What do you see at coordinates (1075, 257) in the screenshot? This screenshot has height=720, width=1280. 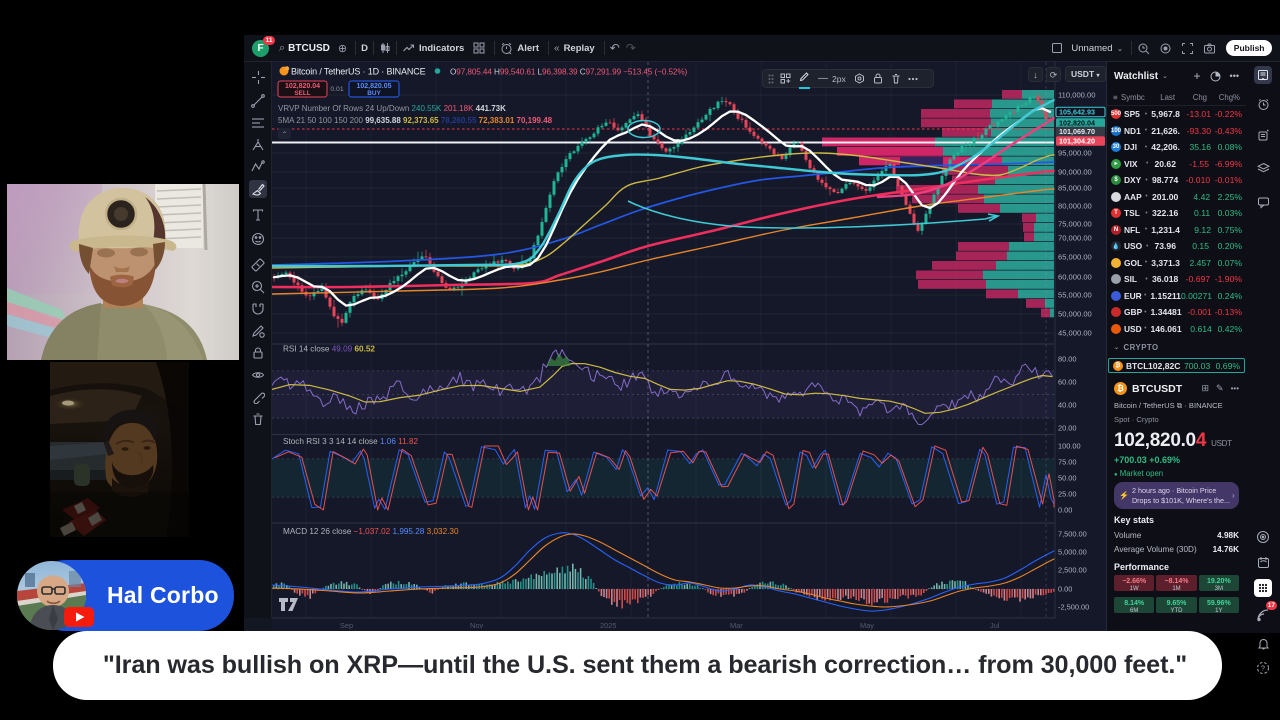 I see `svg-text: 65,000.00` at bounding box center [1075, 257].